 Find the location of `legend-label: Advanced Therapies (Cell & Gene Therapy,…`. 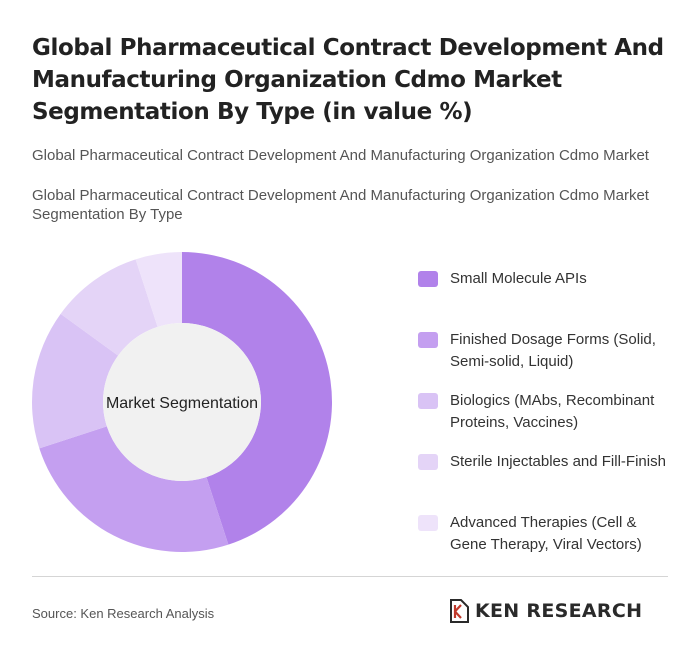

legend-label: Advanced Therapies (Cell & Gene Therapy,… is located at coordinates (546, 533).